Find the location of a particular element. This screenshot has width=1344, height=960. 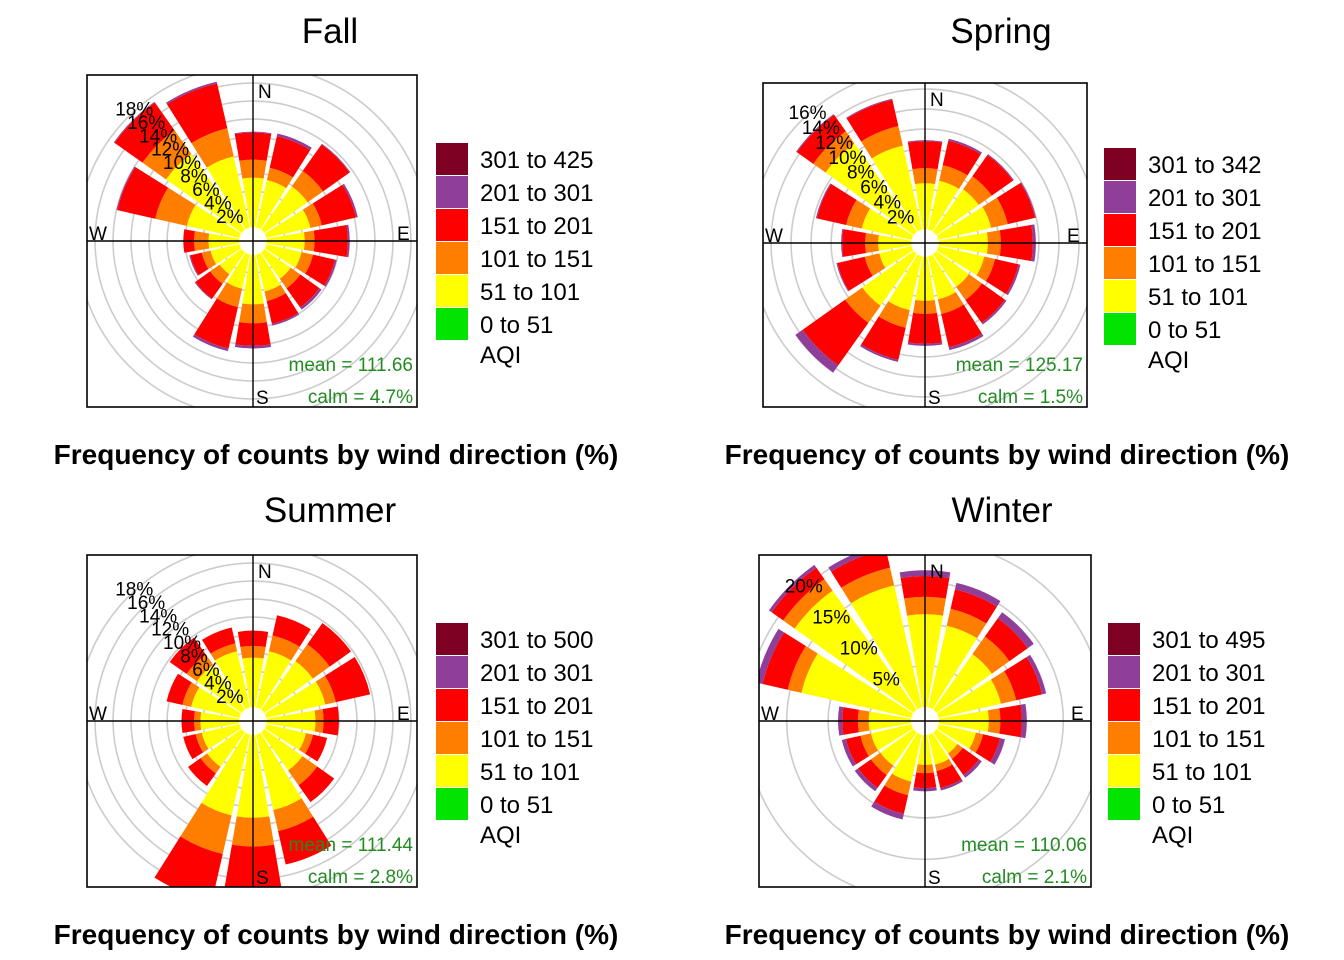

compass-w: W is located at coordinates (770, 714).